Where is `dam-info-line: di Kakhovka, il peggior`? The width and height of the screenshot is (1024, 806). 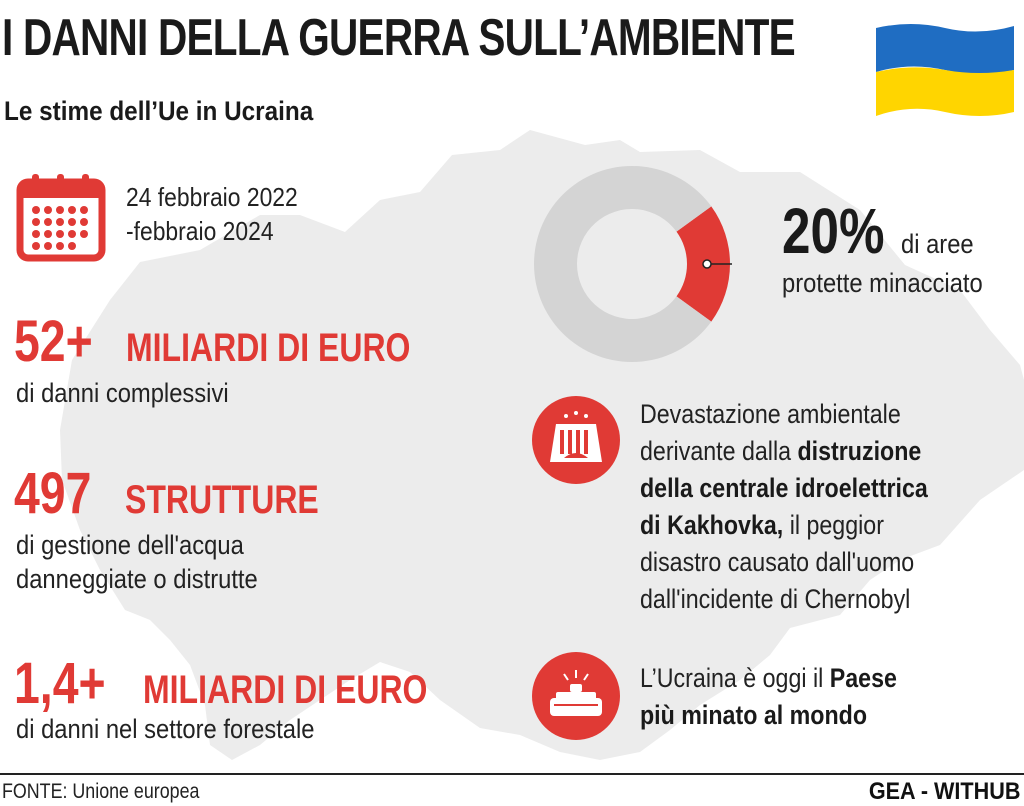
dam-info-line: di Kakhovka, il peggior is located at coordinates (784, 525).